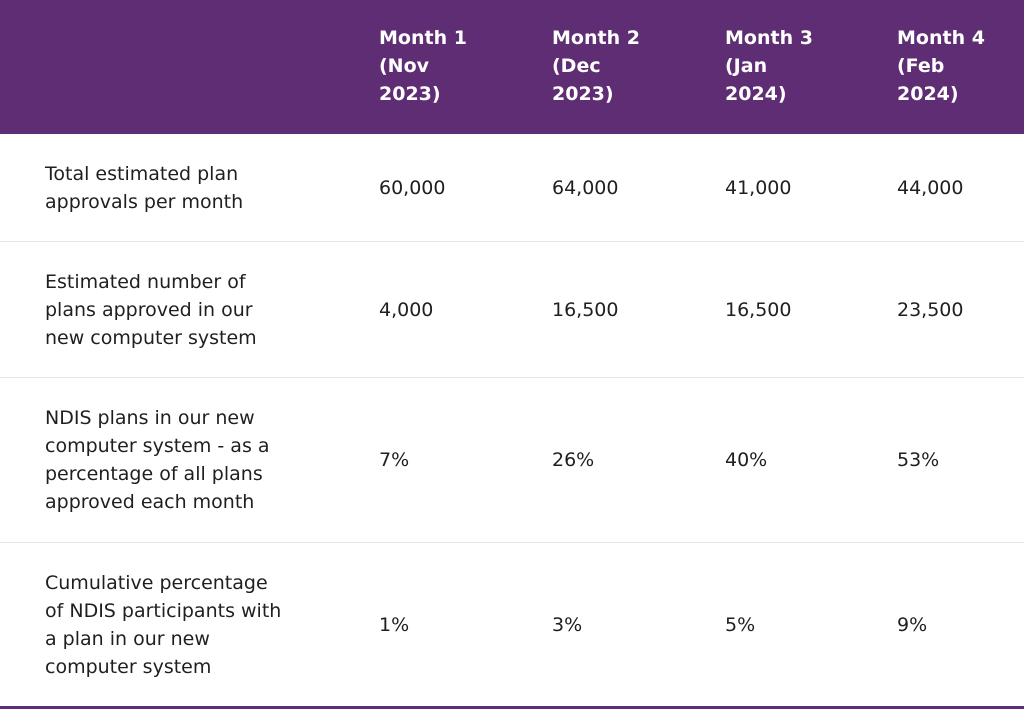 Image resolution: width=1024 pixels, height=709 pixels. I want to click on table-cell: 3%, so click(567, 624).